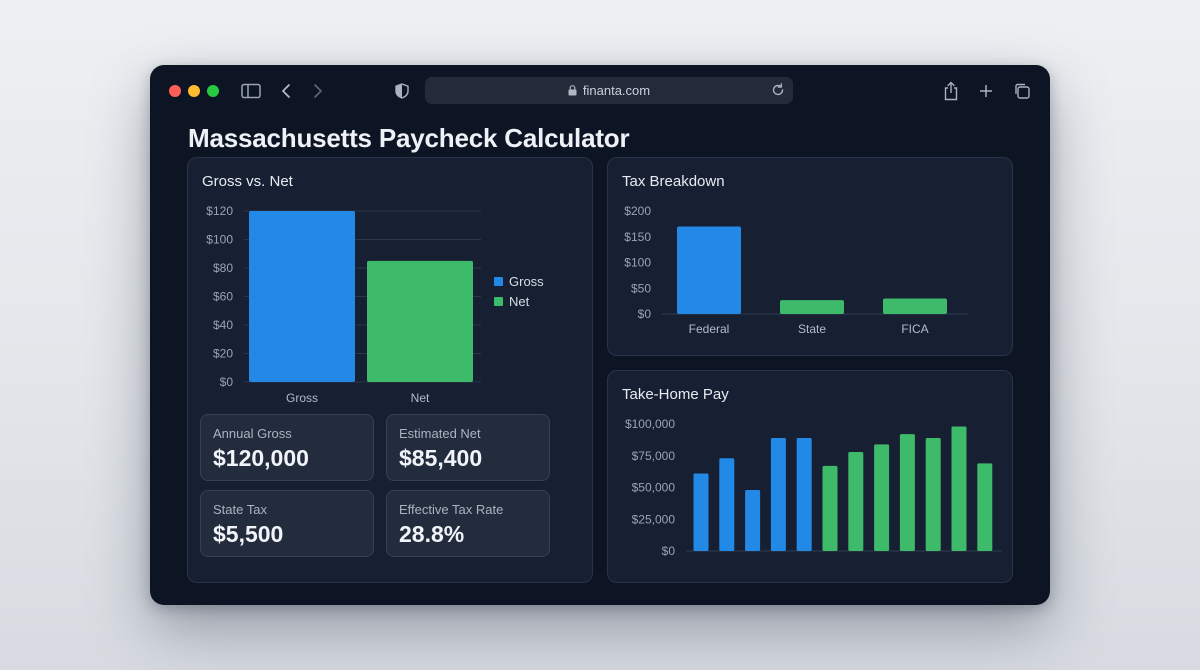 This screenshot has height=670, width=1200. I want to click on y-tick-label: $60, so click(223, 297).